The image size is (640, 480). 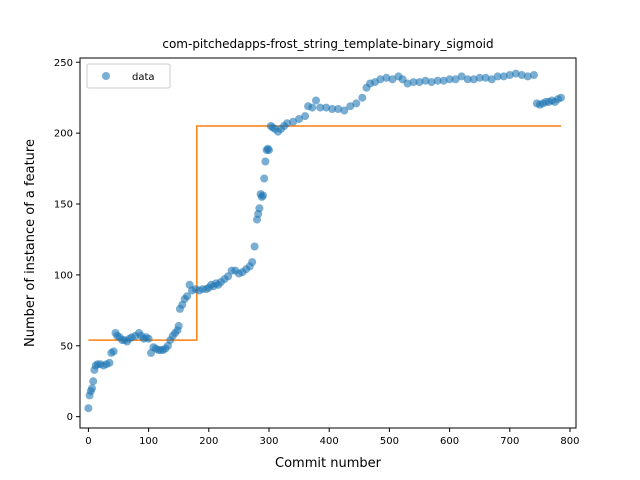 What do you see at coordinates (70, 417) in the screenshot?
I see `y-tick-label: 0` at bounding box center [70, 417].